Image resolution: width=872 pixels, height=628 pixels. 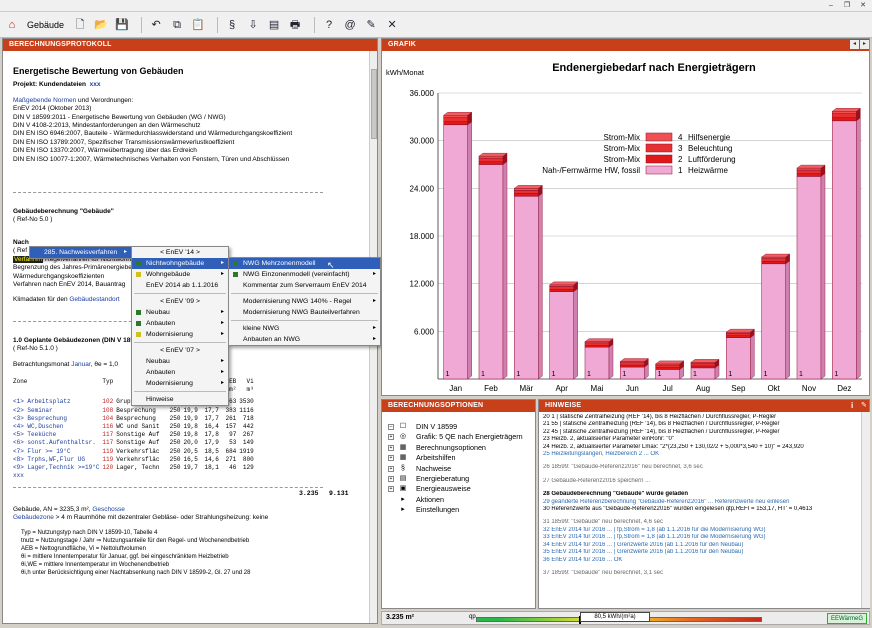 What do you see at coordinates (458, 510) in the screenshot?
I see `tree-einstellungen: ▸ Einstellungen` at bounding box center [458, 510].